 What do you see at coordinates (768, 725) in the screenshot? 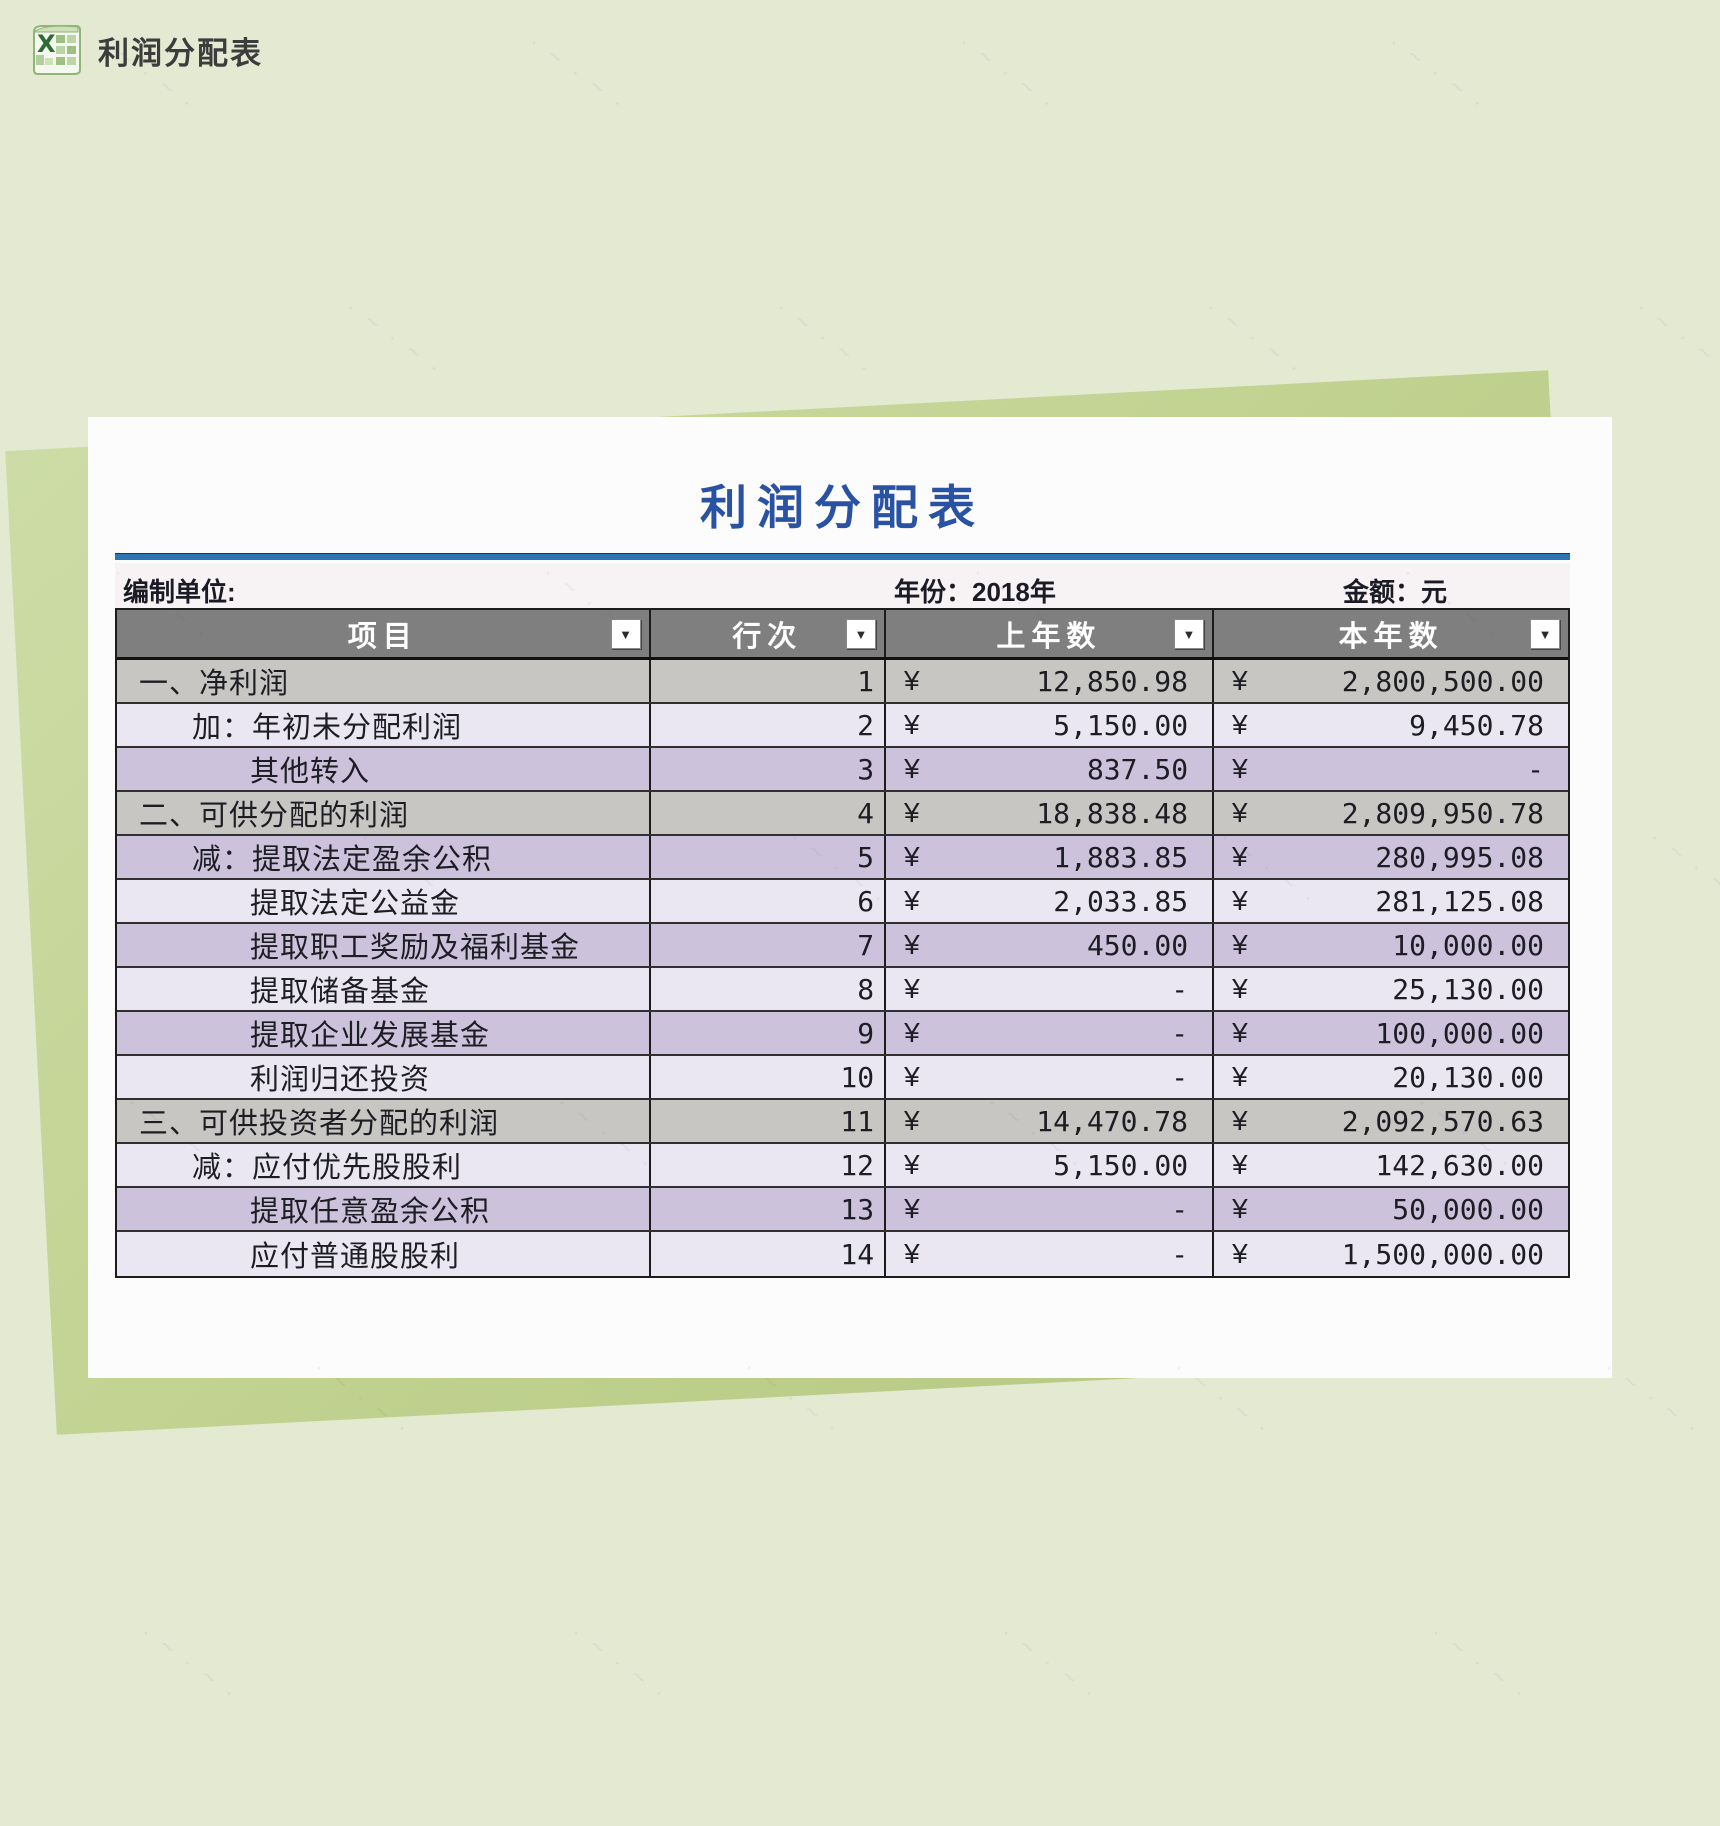
I see `line-number-cell: 2` at bounding box center [768, 725].